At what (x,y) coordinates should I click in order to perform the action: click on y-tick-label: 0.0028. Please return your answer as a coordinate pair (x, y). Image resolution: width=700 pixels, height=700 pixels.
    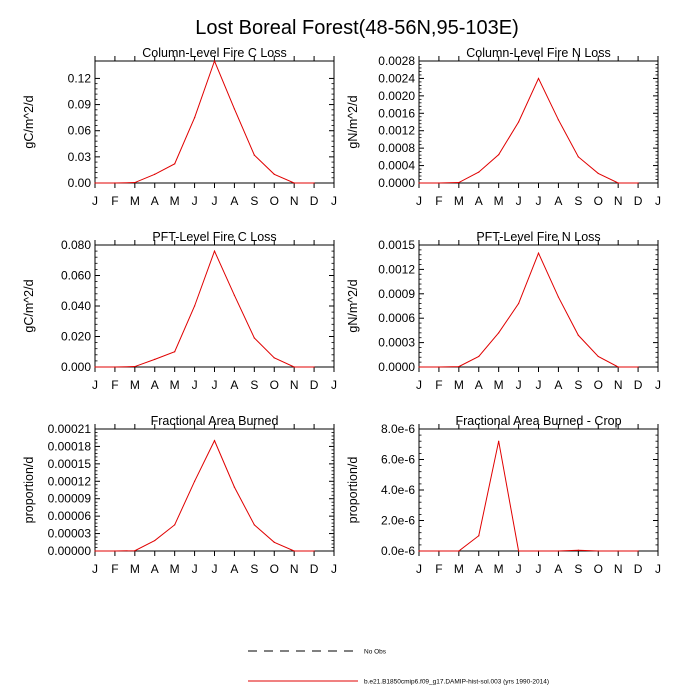
    Looking at the image, I should click on (396, 61).